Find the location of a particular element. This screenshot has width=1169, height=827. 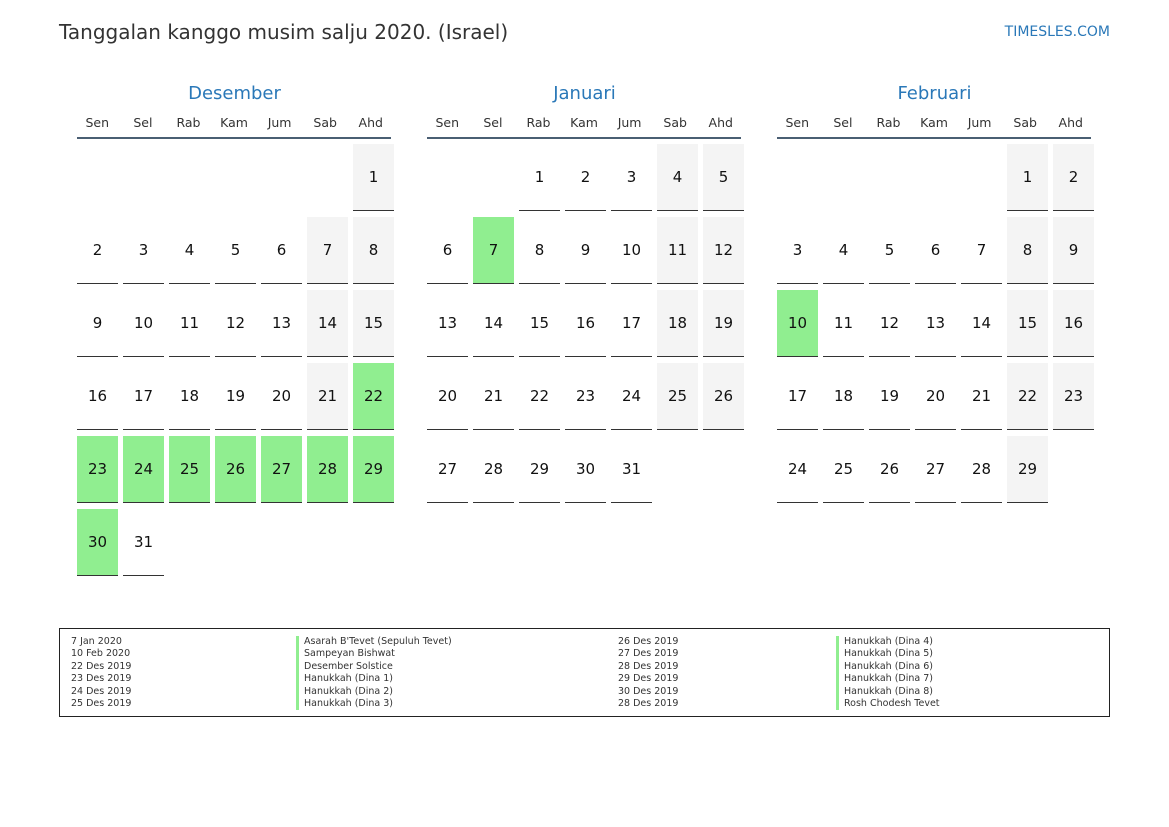

day-cell-holiday: 25 is located at coordinates (189, 469).